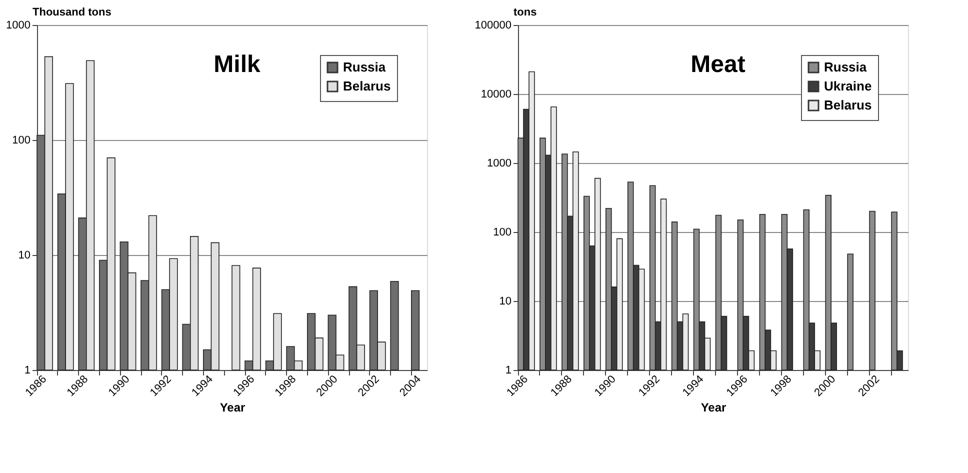 The image size is (968, 473). I want to click on y-tick-label: 10000, so click(496, 94).